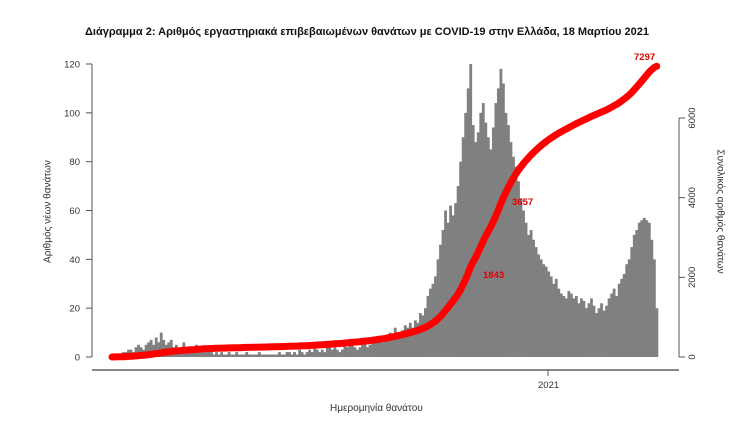 The width and height of the screenshot is (734, 428). What do you see at coordinates (376, 408) in the screenshot?
I see `x-axis-label: Ημερομηνία θανάτου` at bounding box center [376, 408].